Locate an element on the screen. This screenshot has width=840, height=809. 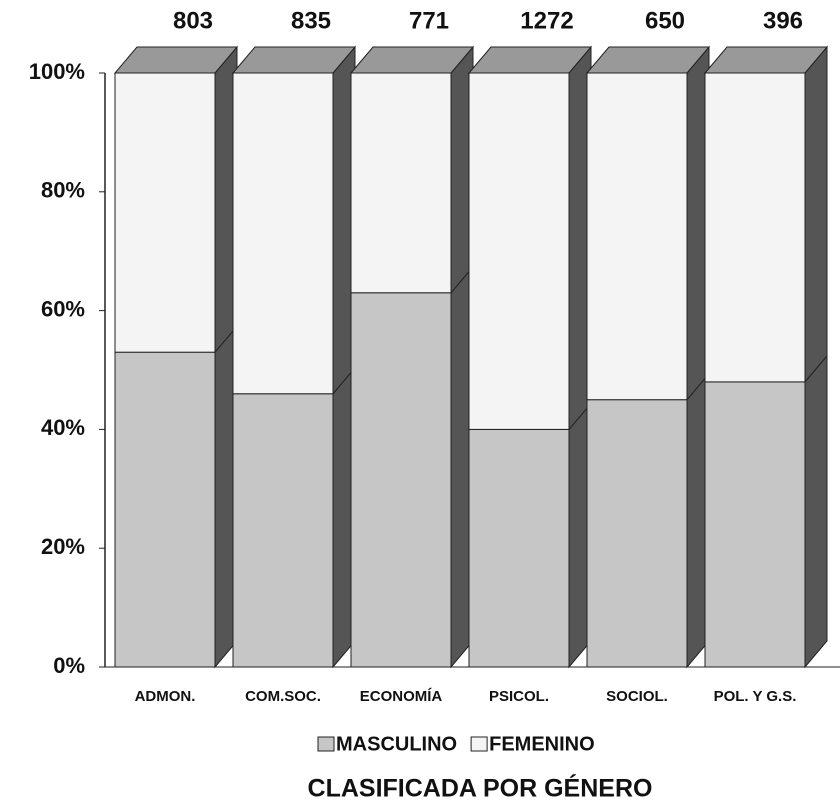
legend-label: MASCULINO is located at coordinates (396, 744).